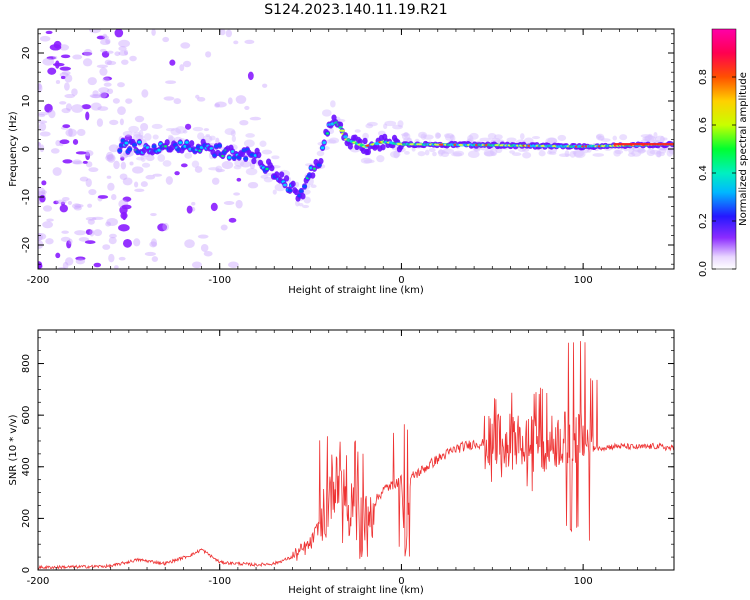  Describe the element at coordinates (401, 280) in the screenshot. I see `spectrogram-xtick-label: 0` at that location.